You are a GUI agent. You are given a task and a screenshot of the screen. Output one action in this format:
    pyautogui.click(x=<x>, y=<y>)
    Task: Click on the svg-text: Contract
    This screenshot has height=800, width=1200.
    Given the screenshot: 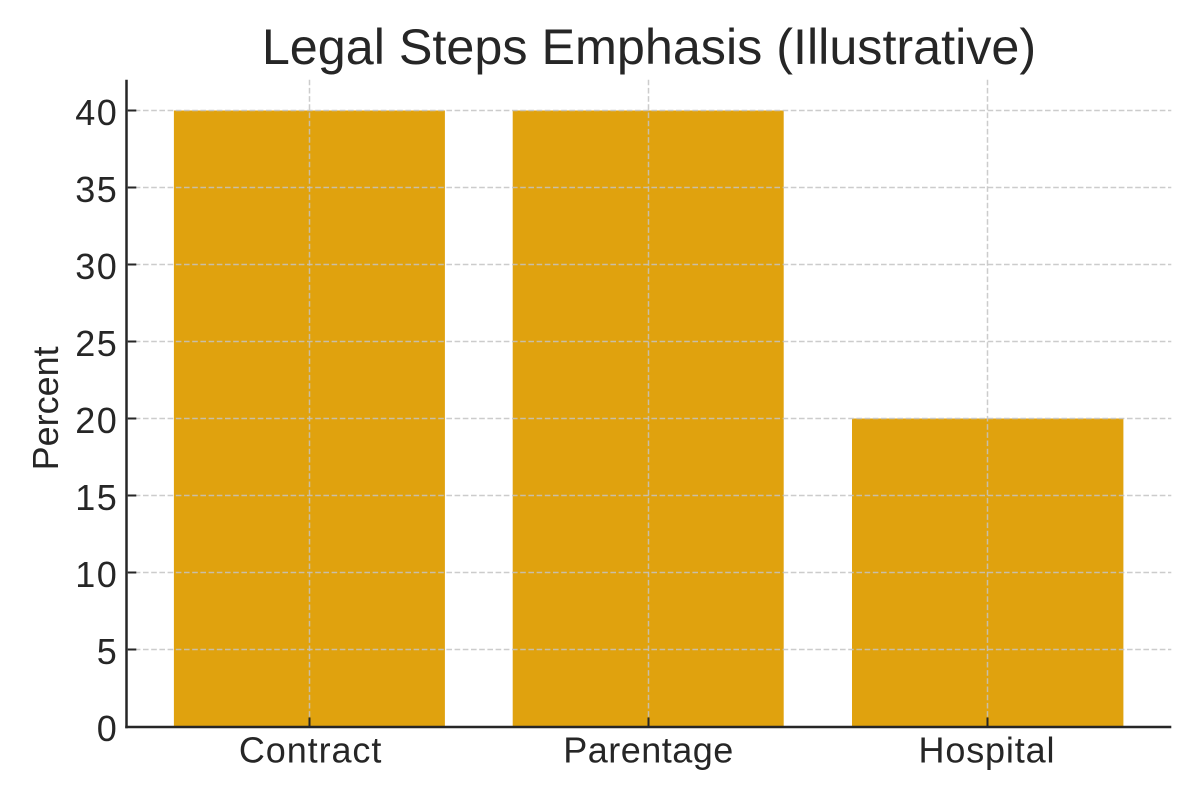 What is the action you would take?
    pyautogui.click(x=310, y=750)
    